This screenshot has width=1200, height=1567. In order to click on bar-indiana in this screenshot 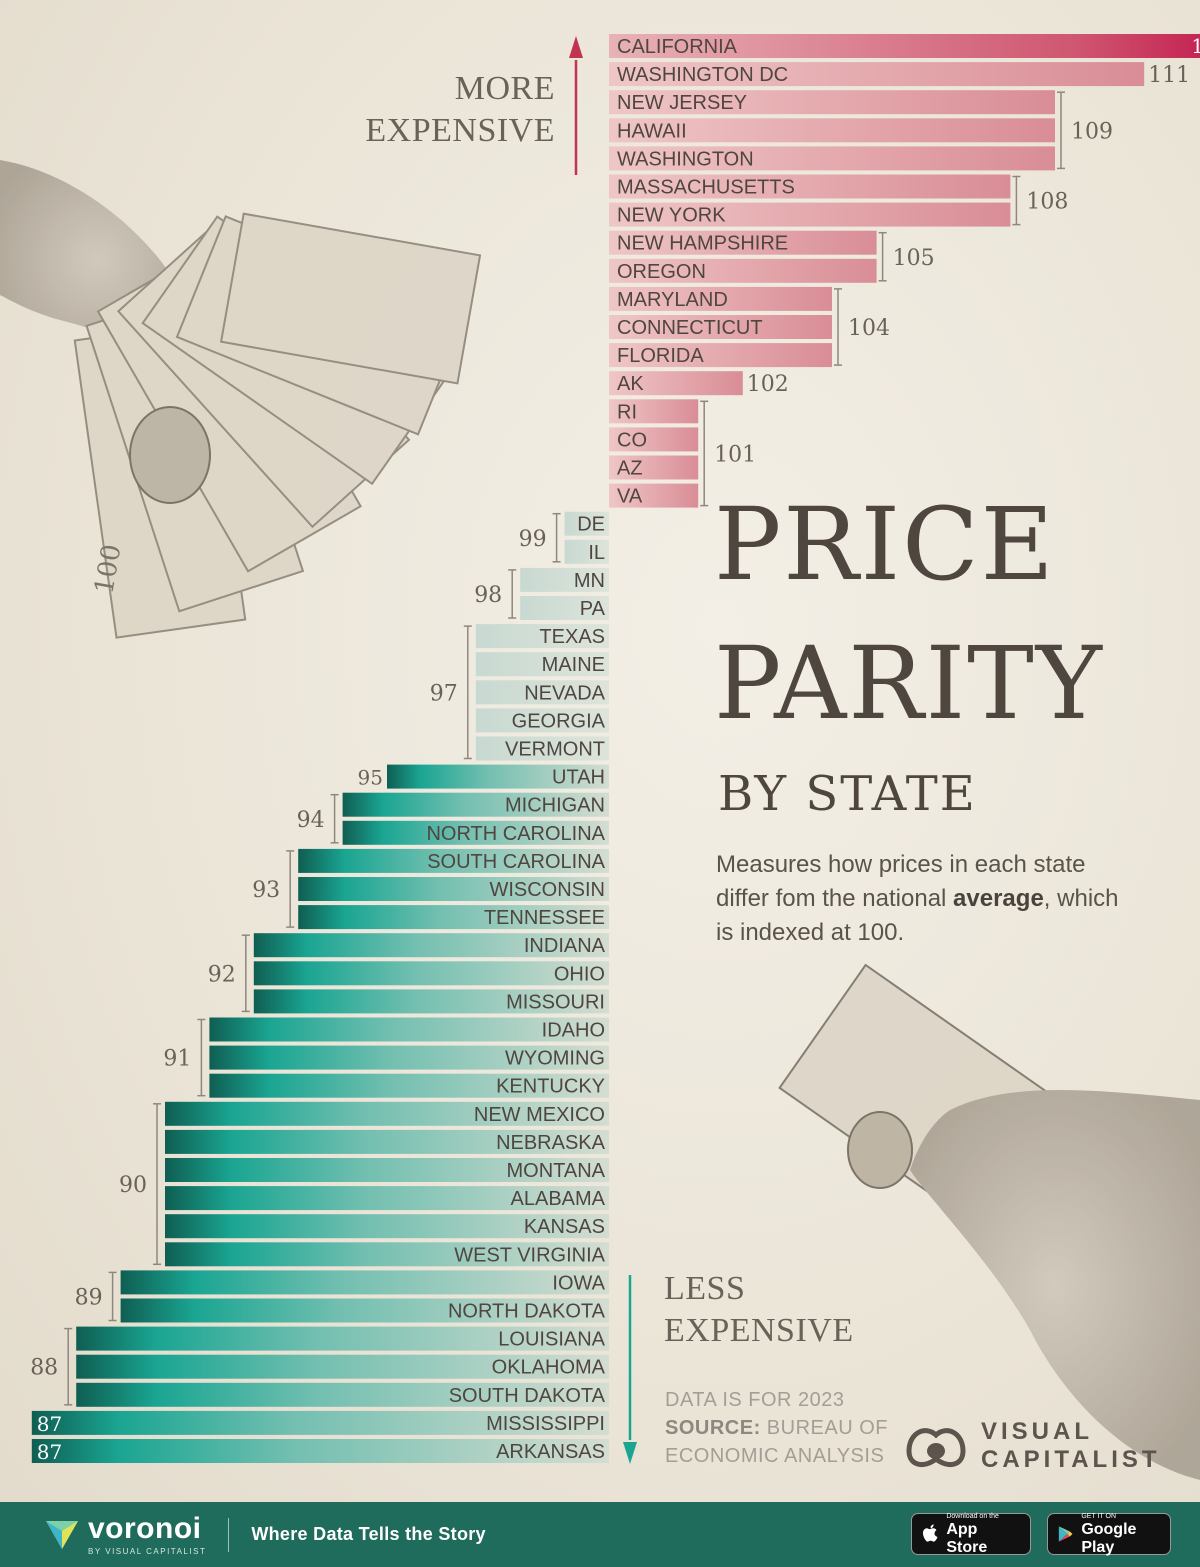, I will do `click(431, 945)`.